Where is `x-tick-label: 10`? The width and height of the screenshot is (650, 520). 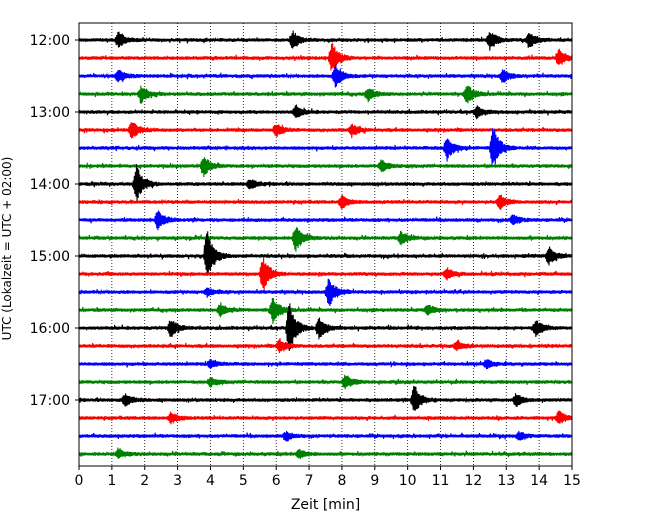
x-tick-label: 10 is located at coordinates (408, 481).